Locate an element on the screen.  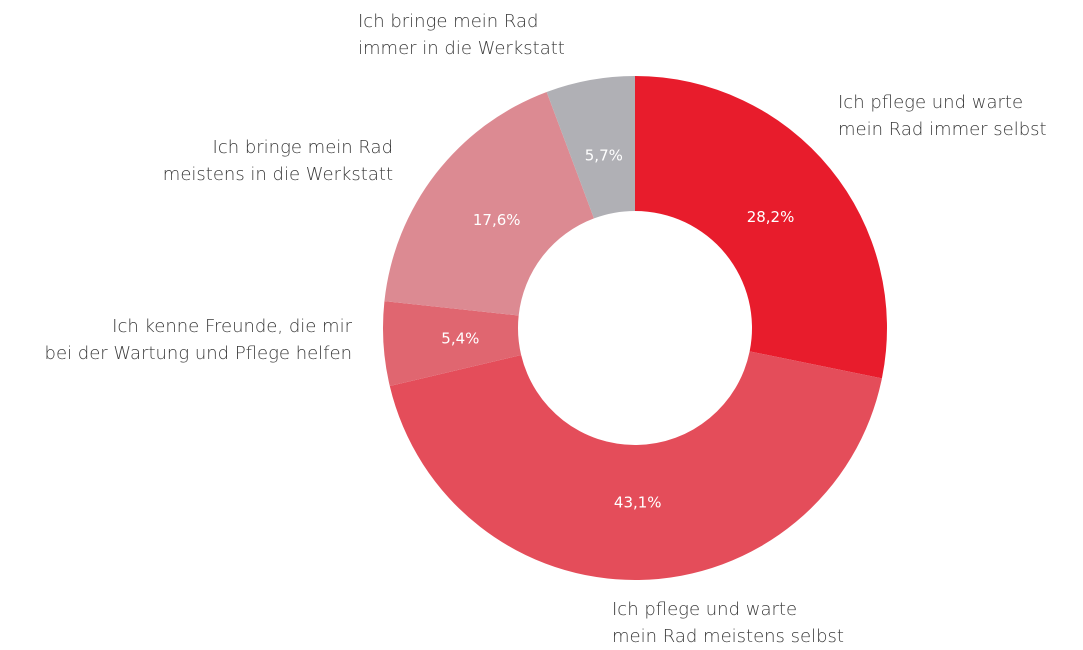
value-label: 5,4% is located at coordinates (460, 338).